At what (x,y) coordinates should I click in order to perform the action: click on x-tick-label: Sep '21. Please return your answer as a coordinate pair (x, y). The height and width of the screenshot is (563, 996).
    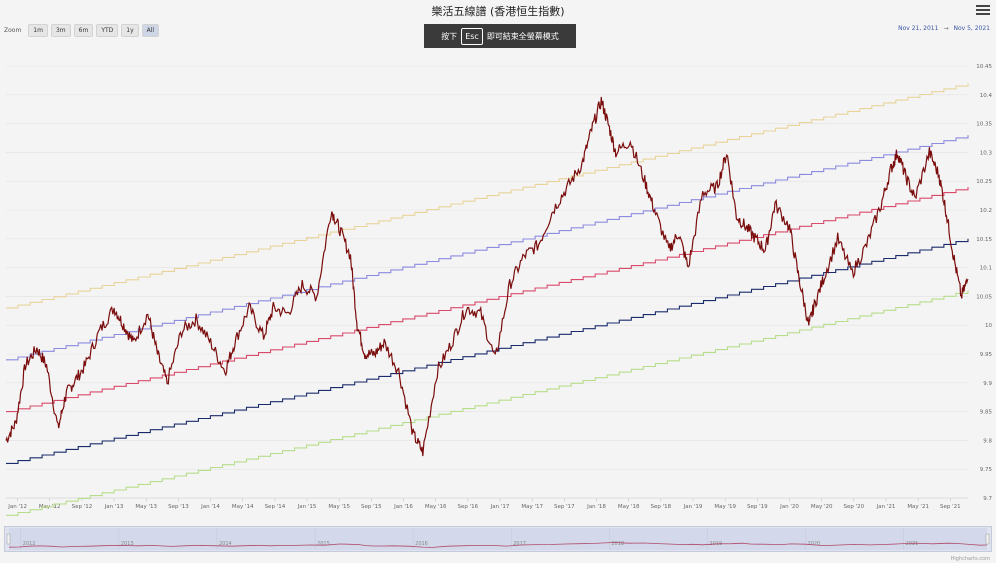
    Looking at the image, I should click on (950, 507).